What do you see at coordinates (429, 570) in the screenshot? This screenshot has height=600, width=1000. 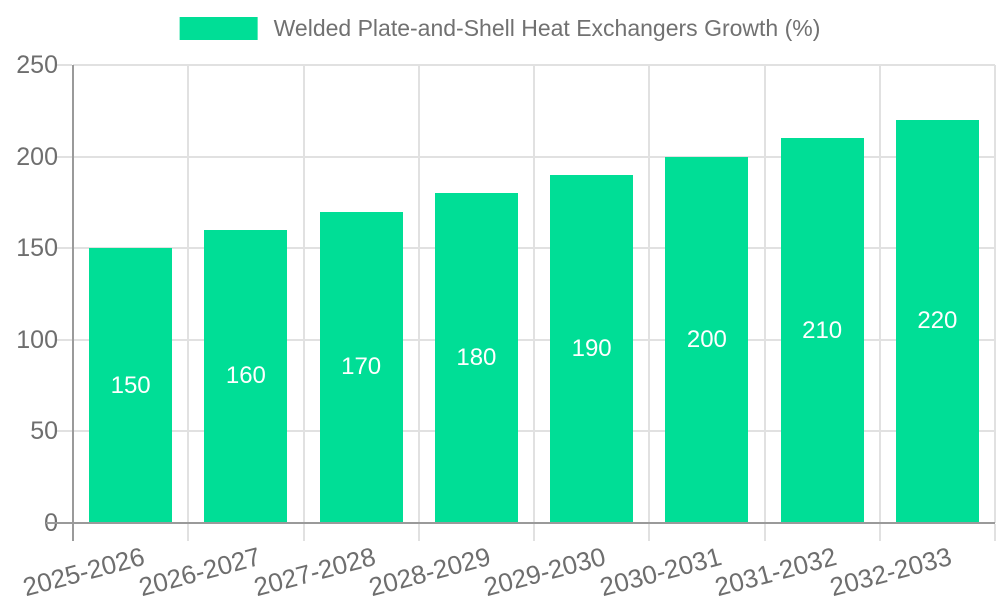 I see `x-axis-tick-label: 2028-2029` at bounding box center [429, 570].